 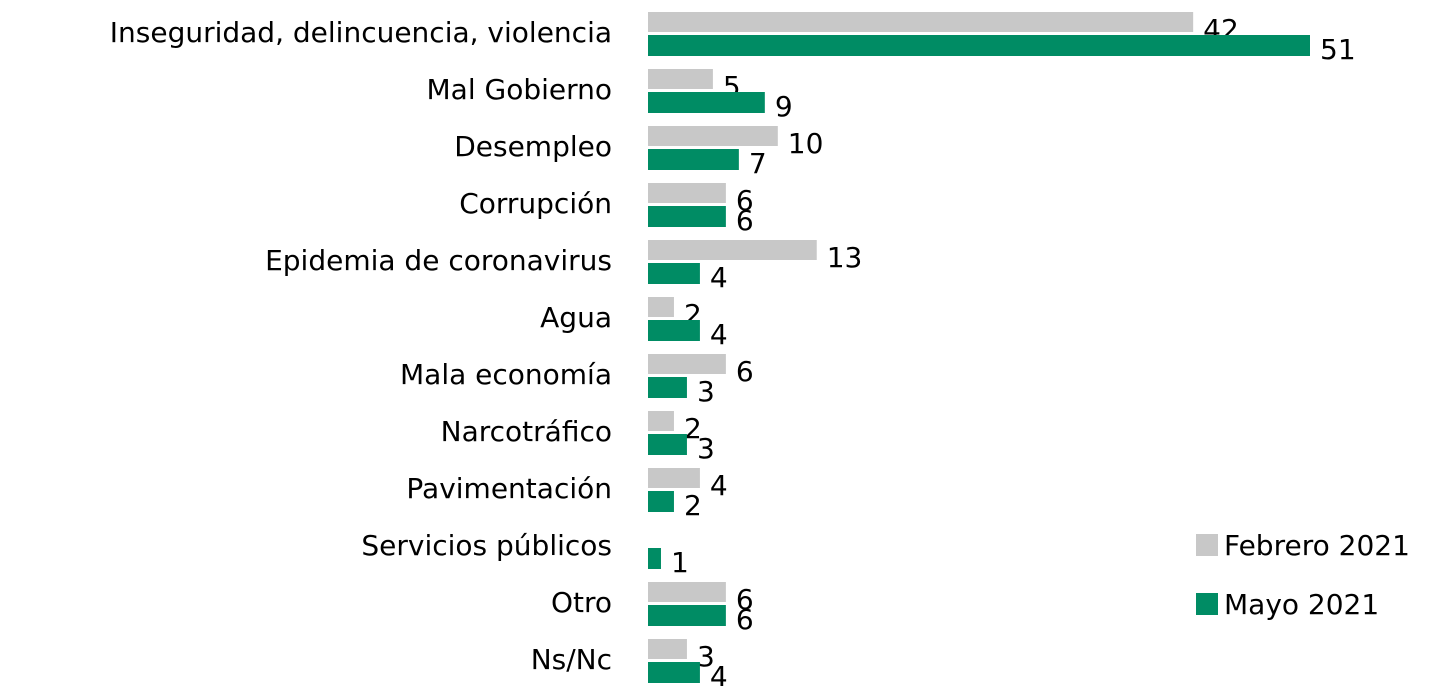 What do you see at coordinates (520, 89) in the screenshot?
I see `category-label: Mal Gobierno` at bounding box center [520, 89].